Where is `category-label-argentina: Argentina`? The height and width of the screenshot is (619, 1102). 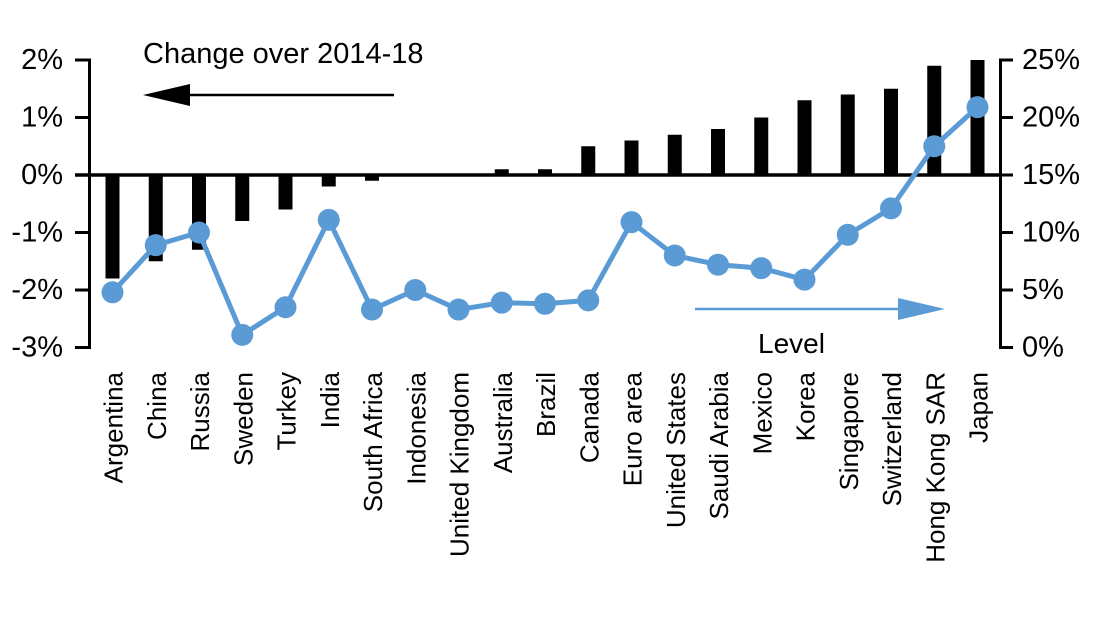
category-label-argentina: Argentina is located at coordinates (114, 427).